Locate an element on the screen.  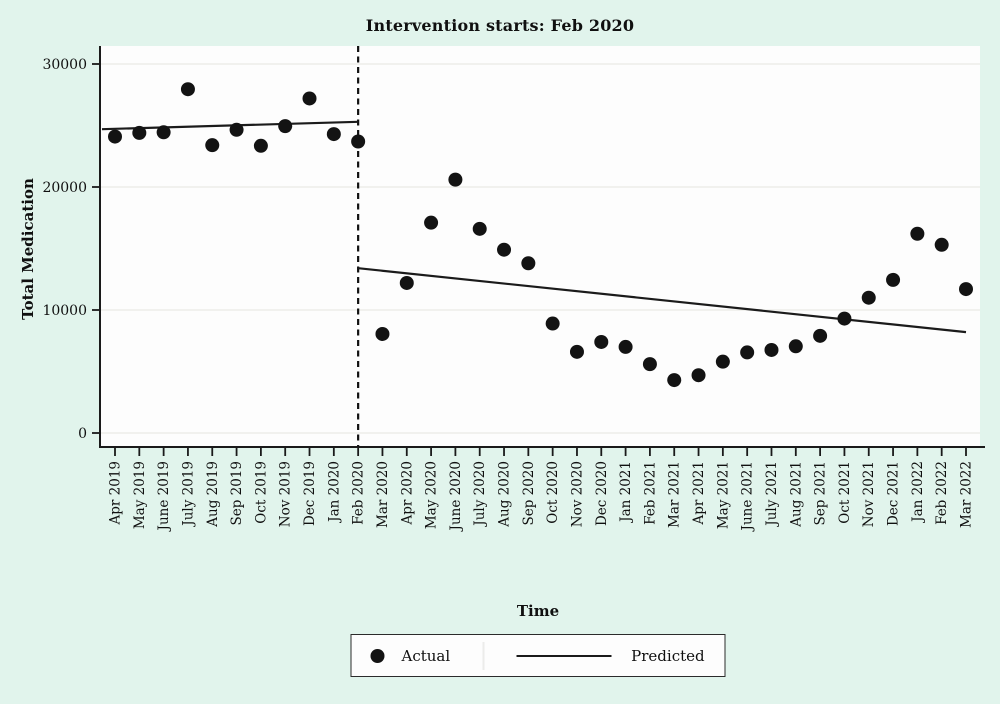
chart-title: Intervention starts: Feb 2020 is located at coordinates (500, 25).